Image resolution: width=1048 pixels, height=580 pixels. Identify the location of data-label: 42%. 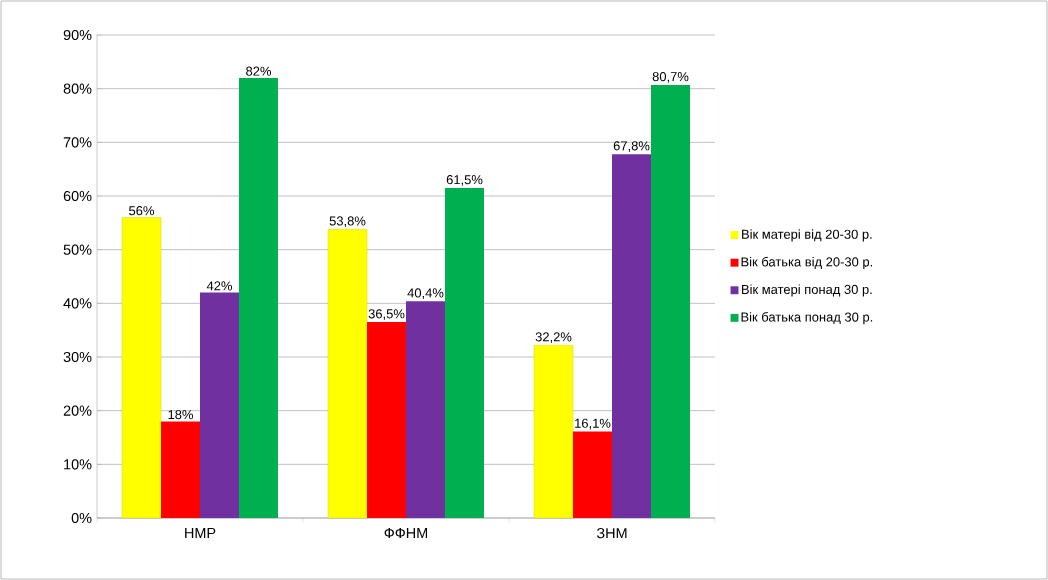
(219, 286).